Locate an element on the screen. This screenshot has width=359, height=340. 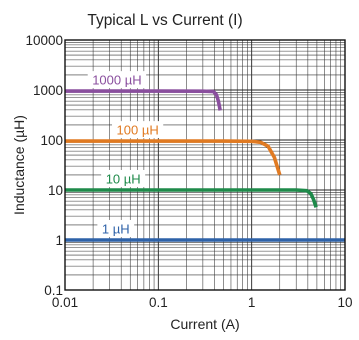
y-tick-label: 1000 is located at coordinates (48, 90).